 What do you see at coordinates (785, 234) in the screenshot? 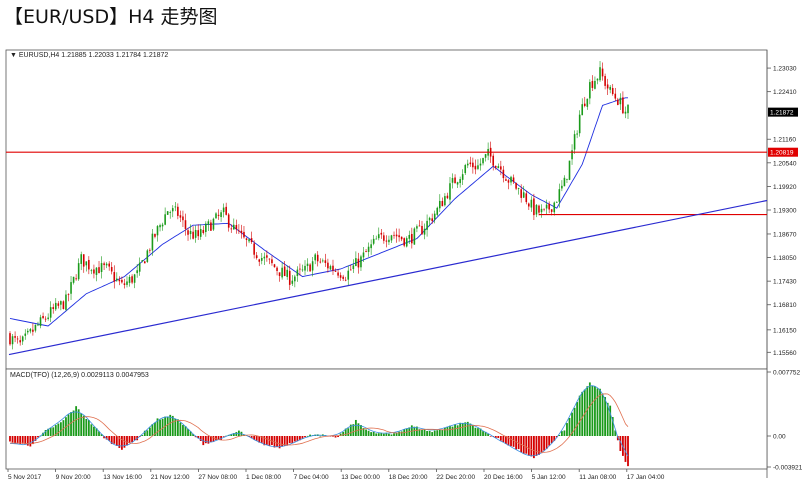
I see `price-tick-label: 1.18670` at bounding box center [785, 234].